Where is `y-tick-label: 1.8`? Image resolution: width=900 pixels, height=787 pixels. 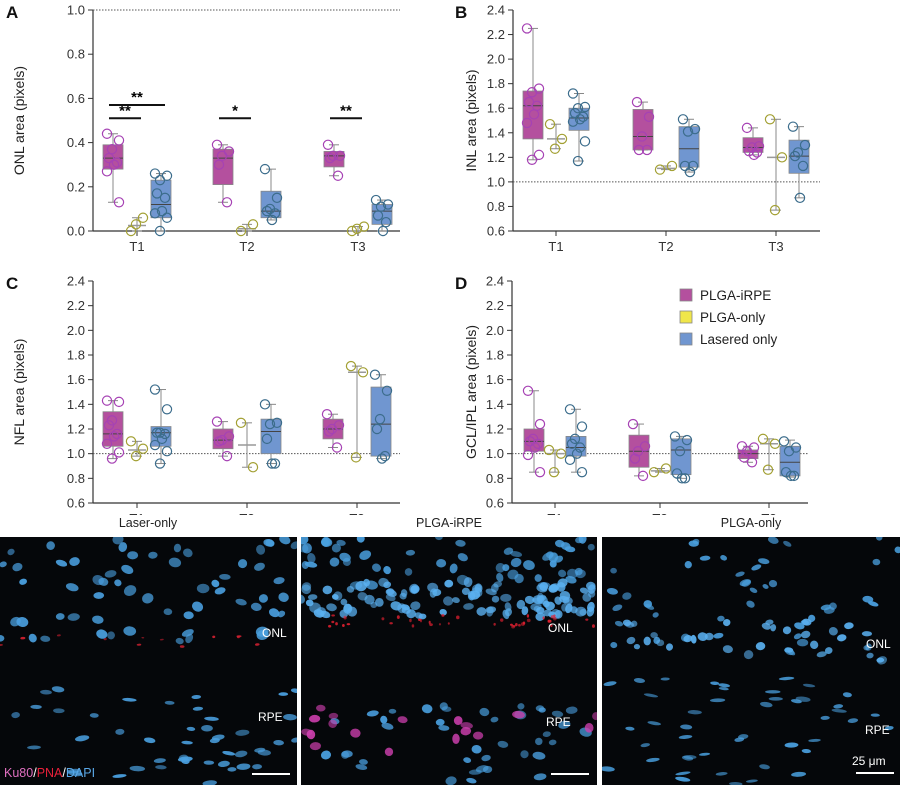
y-tick-label: 1.8 is located at coordinates (76, 355).